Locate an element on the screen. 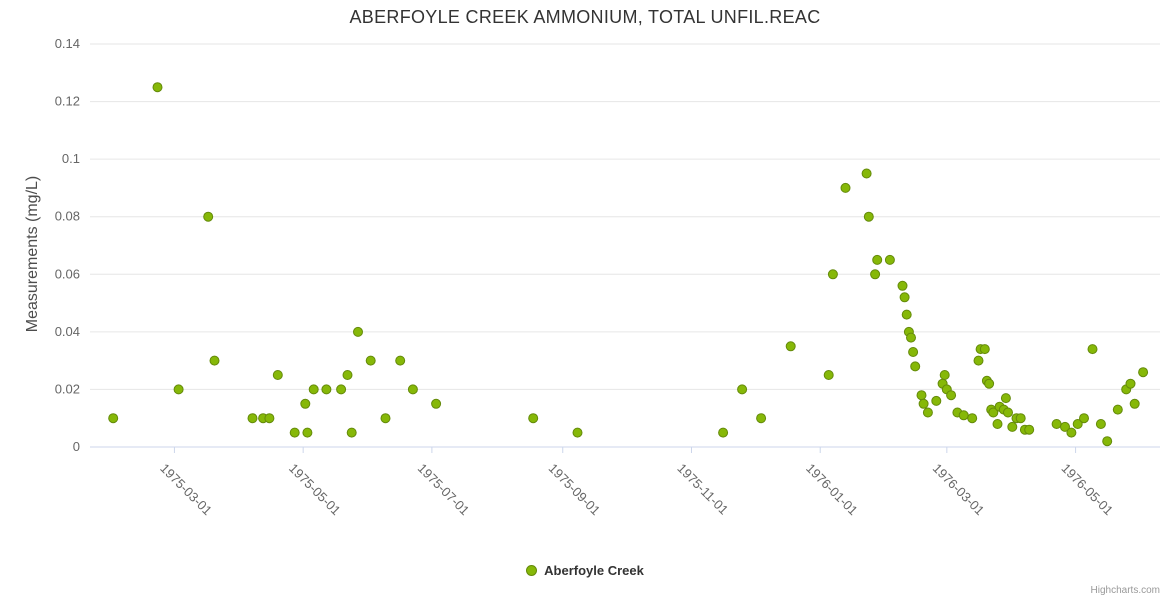 This screenshot has height=600, width=1170. y-axis-tick-label: 0 is located at coordinates (76, 446).